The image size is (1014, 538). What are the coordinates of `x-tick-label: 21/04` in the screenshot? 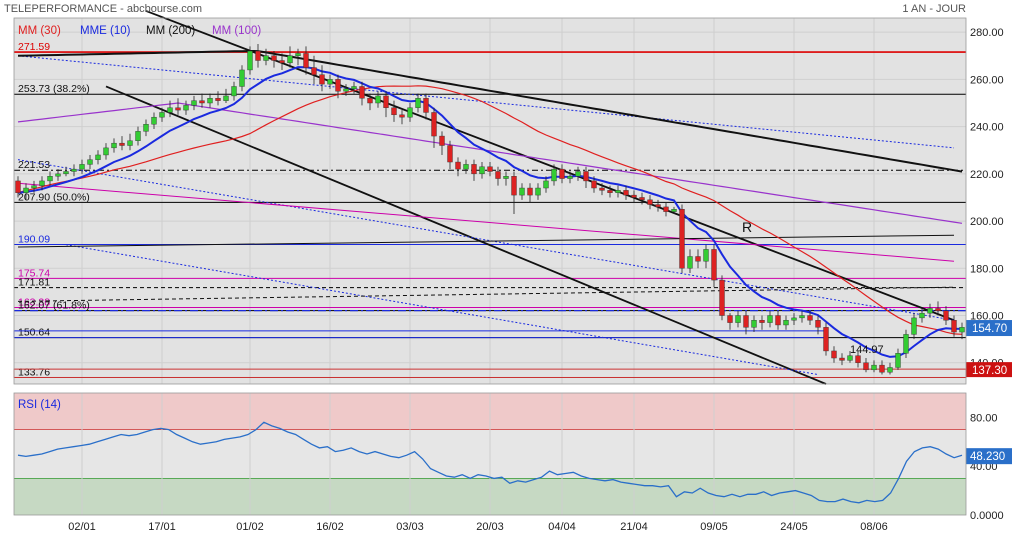 It's located at (634, 527).